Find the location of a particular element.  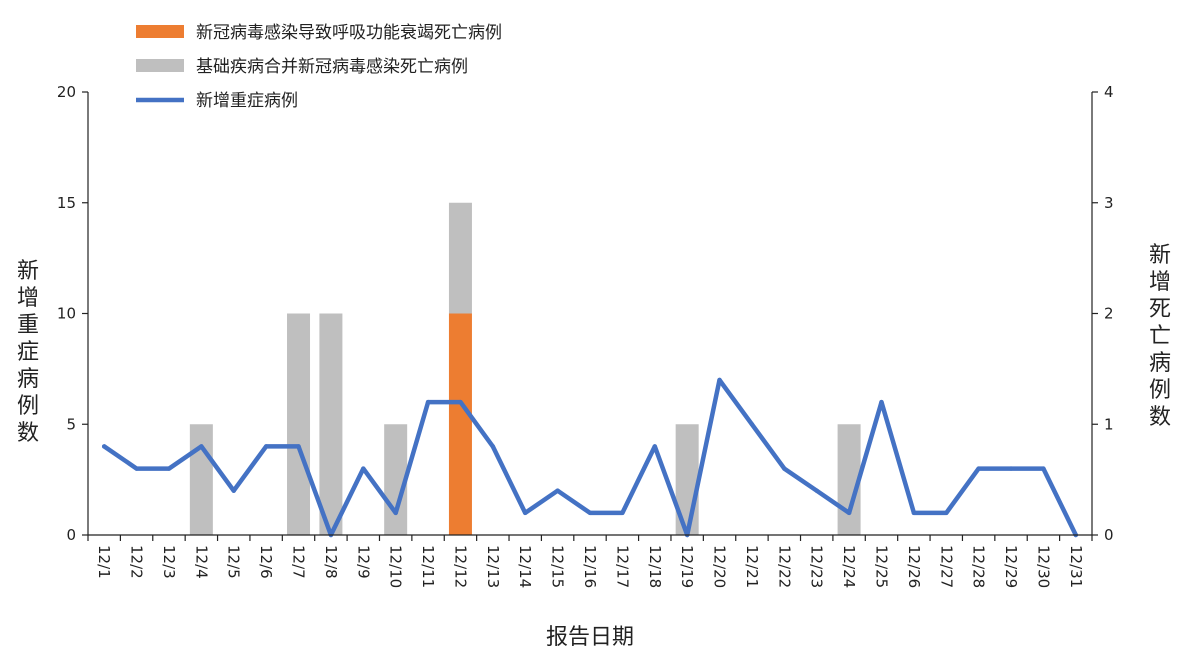

x-tick-label: 12/8 is located at coordinates (331, 562).